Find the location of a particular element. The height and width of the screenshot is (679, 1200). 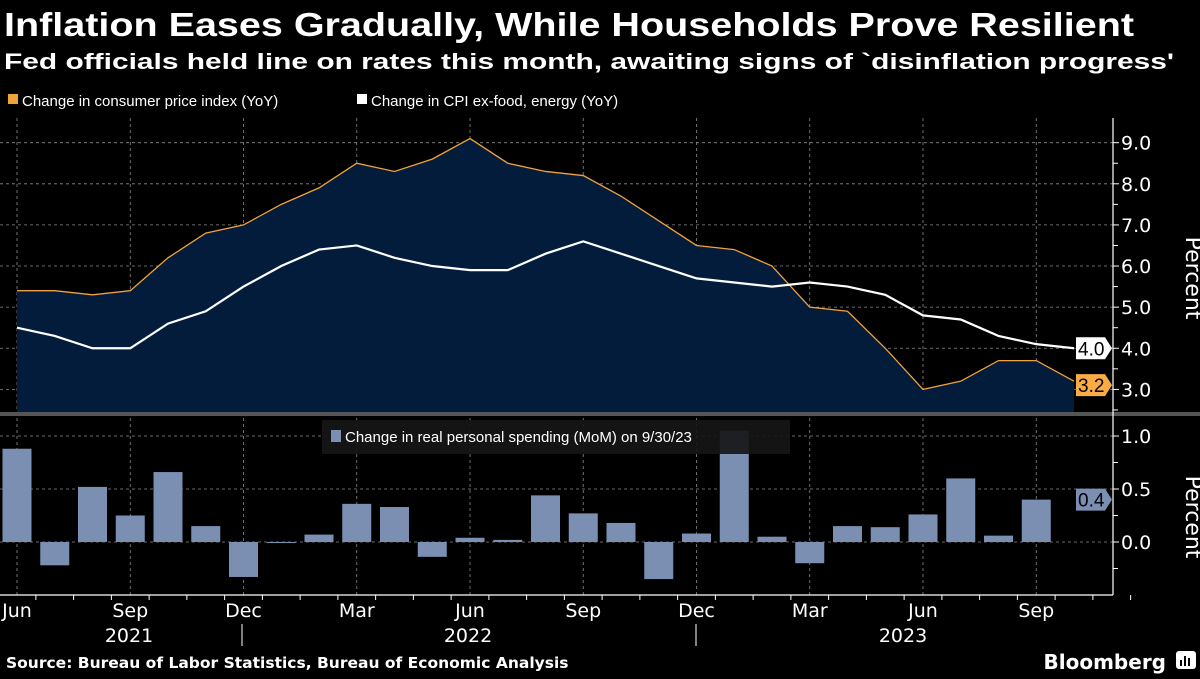

bottom-y-axis-label: Percent is located at coordinates (1190, 517).